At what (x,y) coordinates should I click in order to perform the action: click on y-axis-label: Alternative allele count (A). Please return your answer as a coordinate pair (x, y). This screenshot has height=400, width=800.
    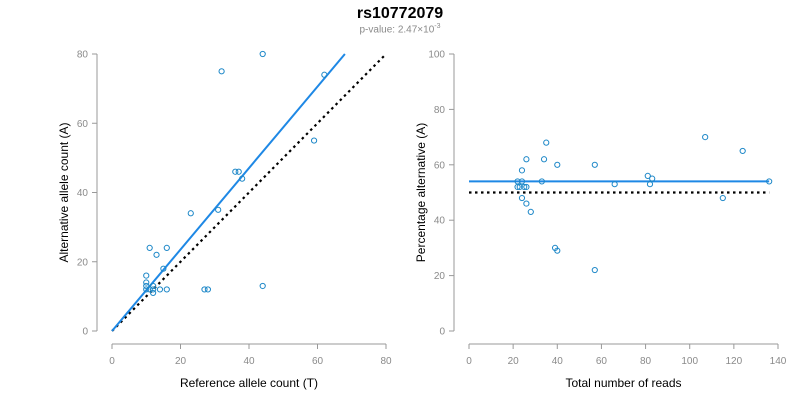
    Looking at the image, I should click on (64, 192).